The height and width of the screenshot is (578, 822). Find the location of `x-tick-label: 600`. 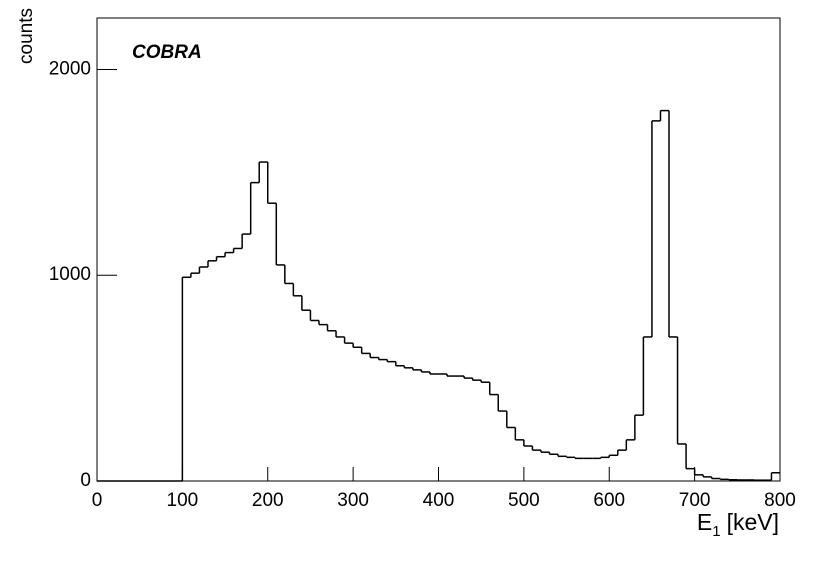

x-tick-label: 600 is located at coordinates (609, 500).